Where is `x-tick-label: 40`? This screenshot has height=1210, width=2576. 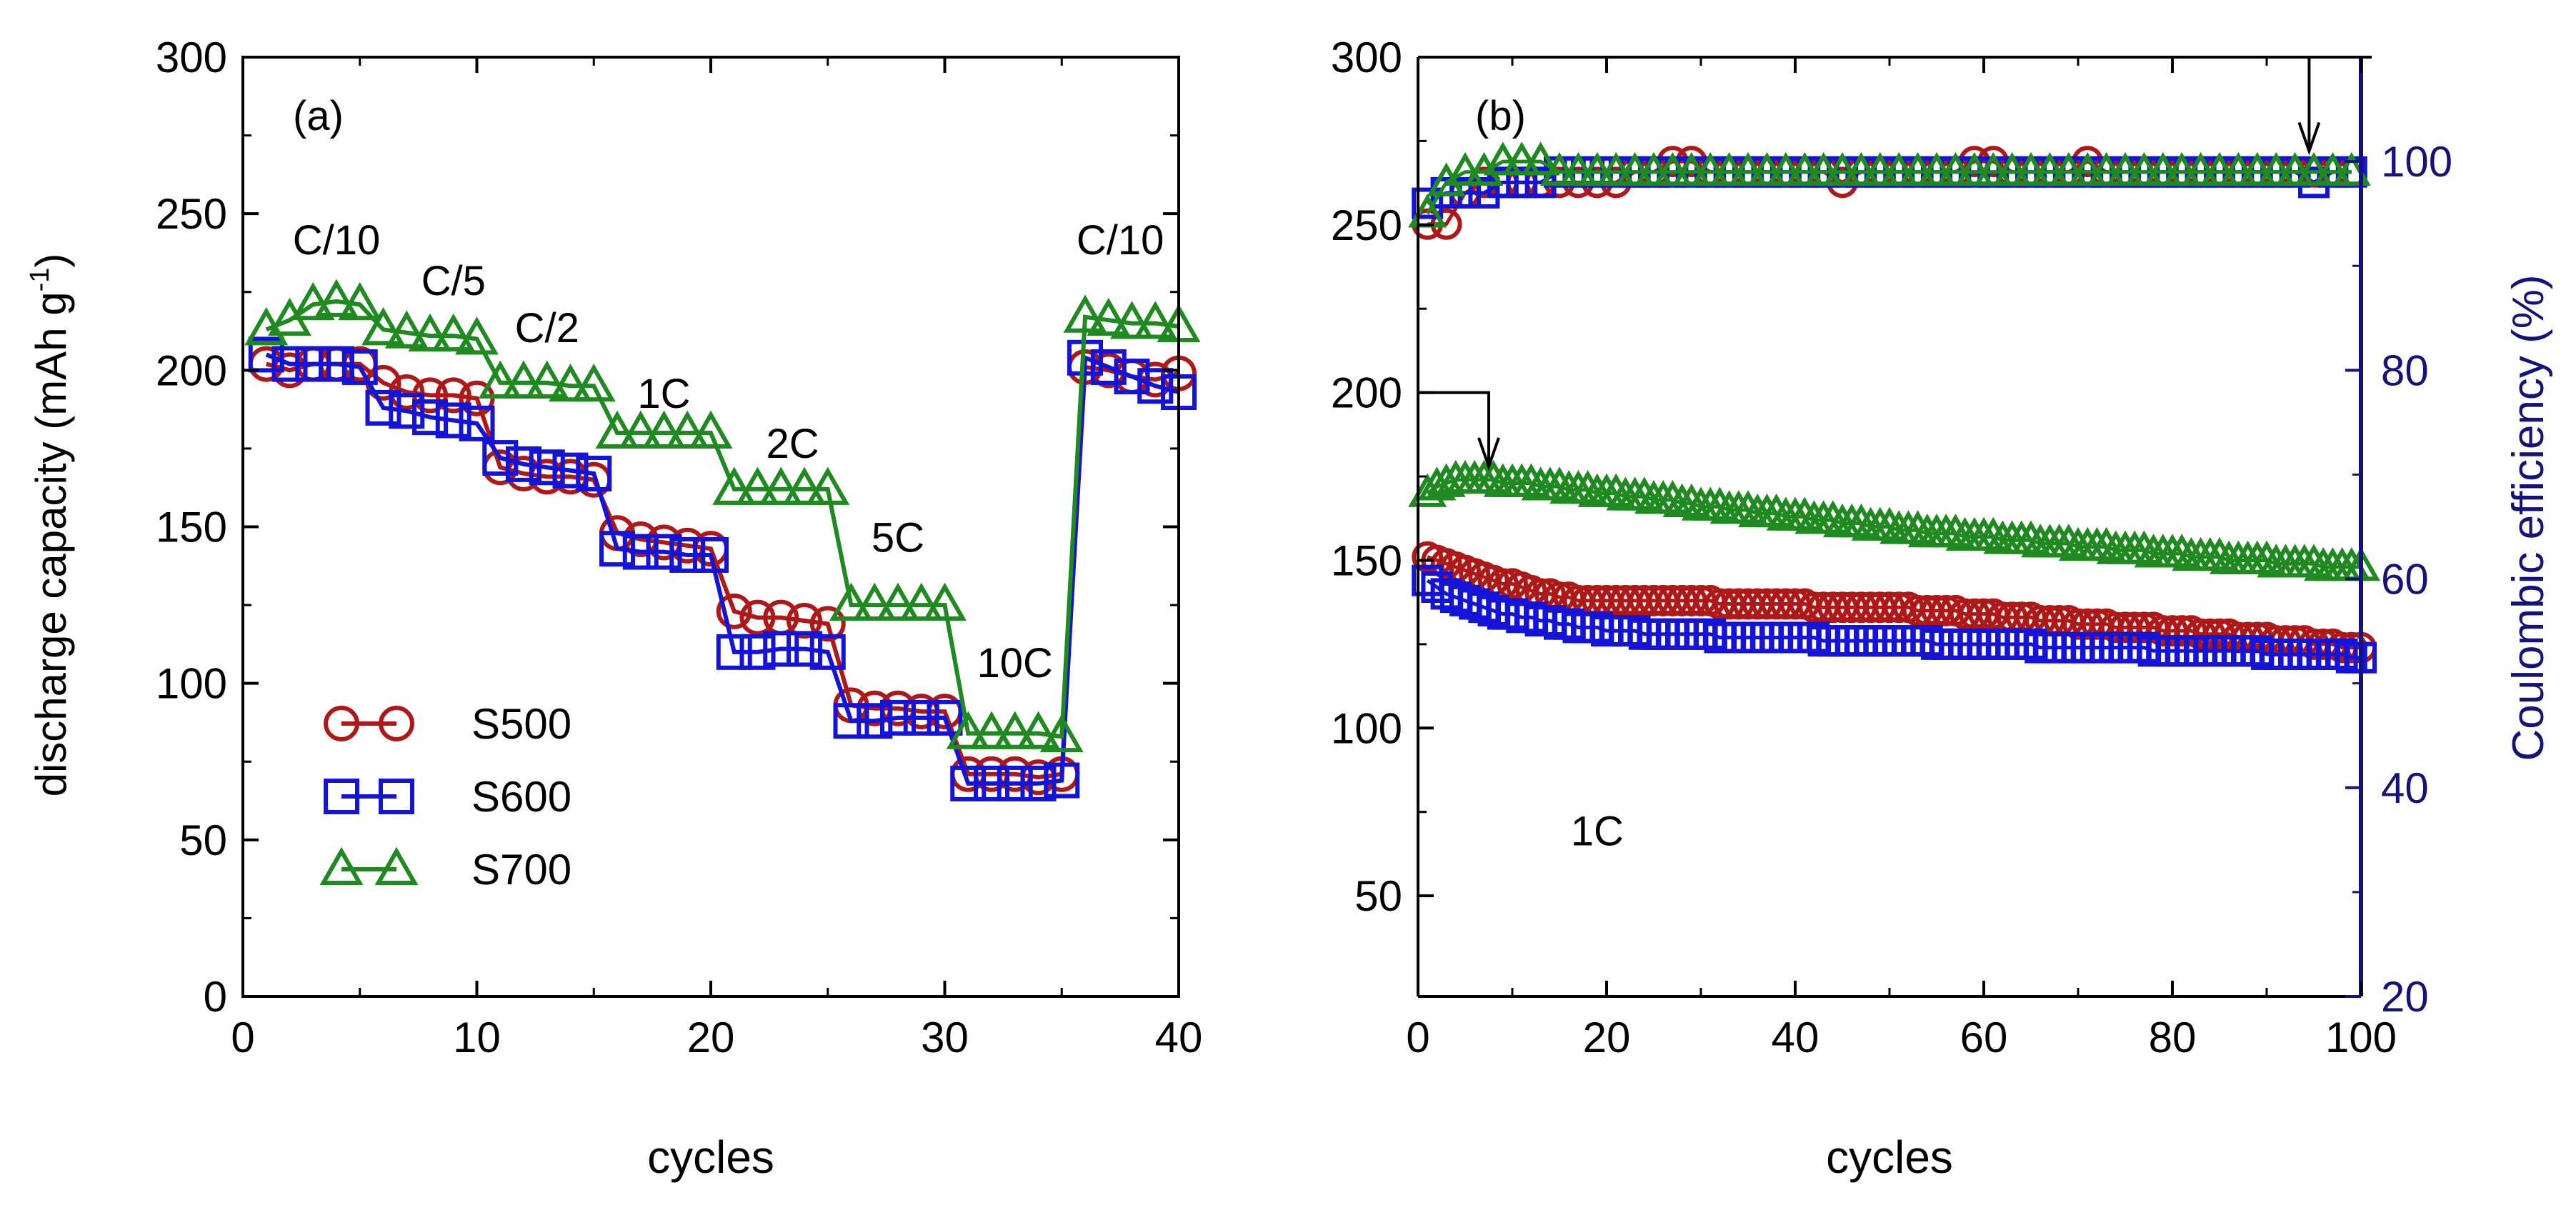 x-tick-label: 40 is located at coordinates (1179, 1037).